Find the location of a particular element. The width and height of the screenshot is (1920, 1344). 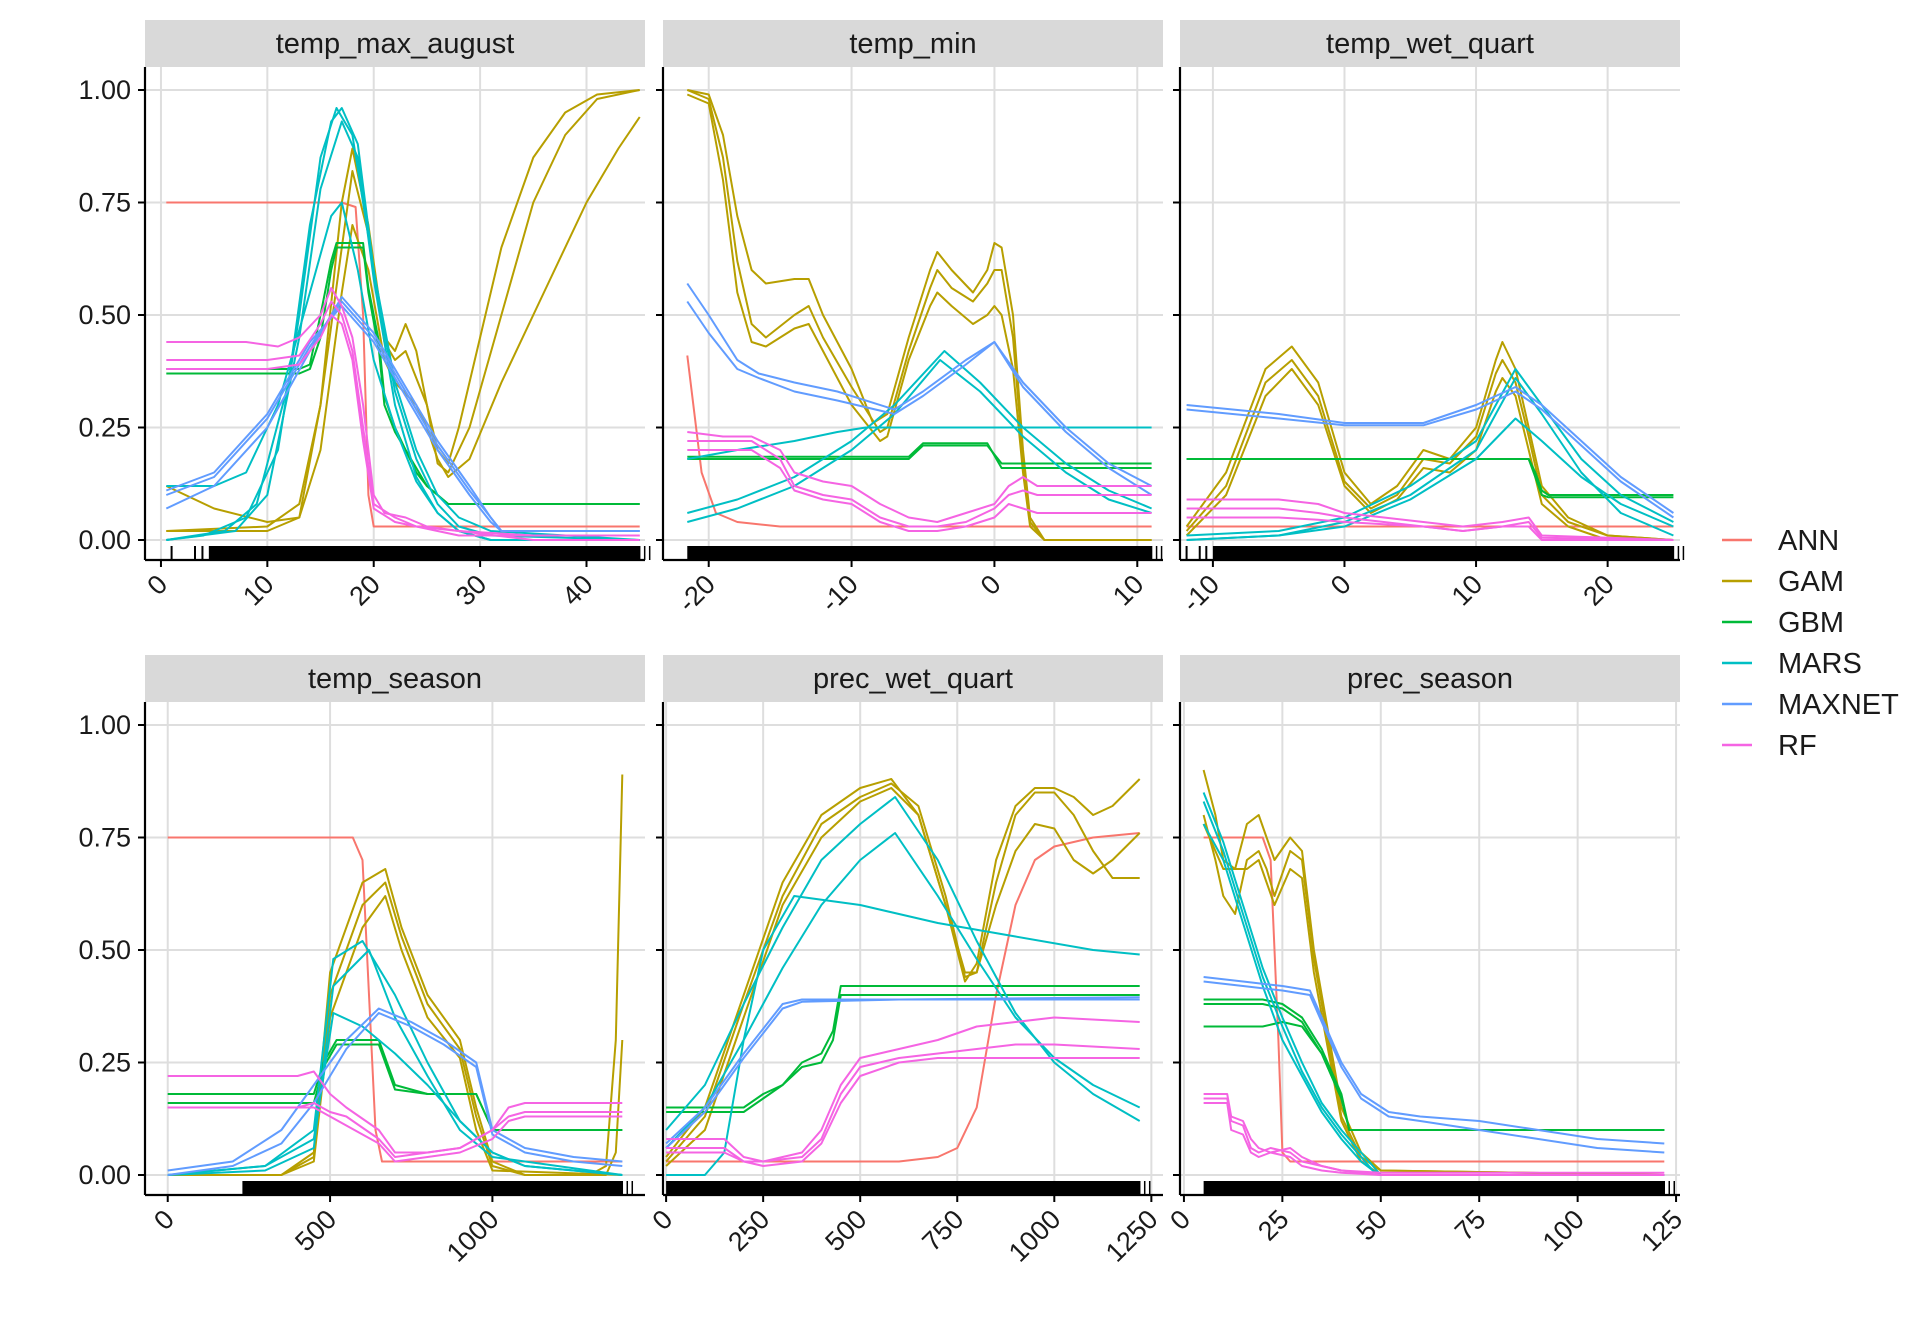

legend-item-rf: RF is located at coordinates (1769, 746).